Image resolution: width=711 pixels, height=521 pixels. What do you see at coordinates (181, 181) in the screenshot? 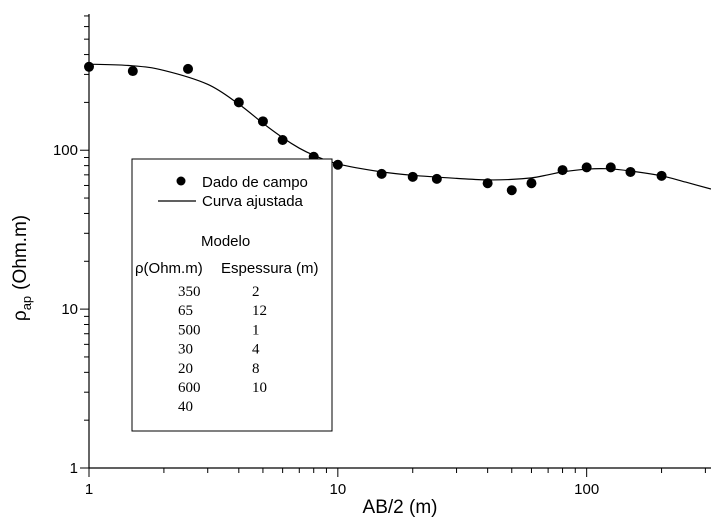
I see `legend-marker-field-data` at bounding box center [181, 181].